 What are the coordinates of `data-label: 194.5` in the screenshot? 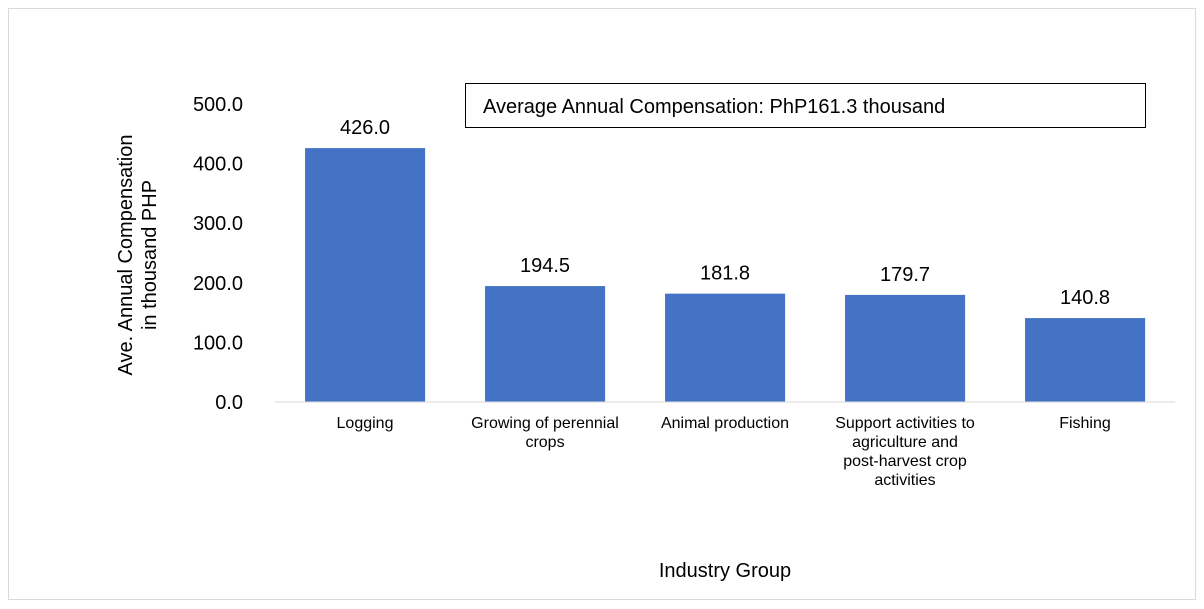 It's located at (545, 266).